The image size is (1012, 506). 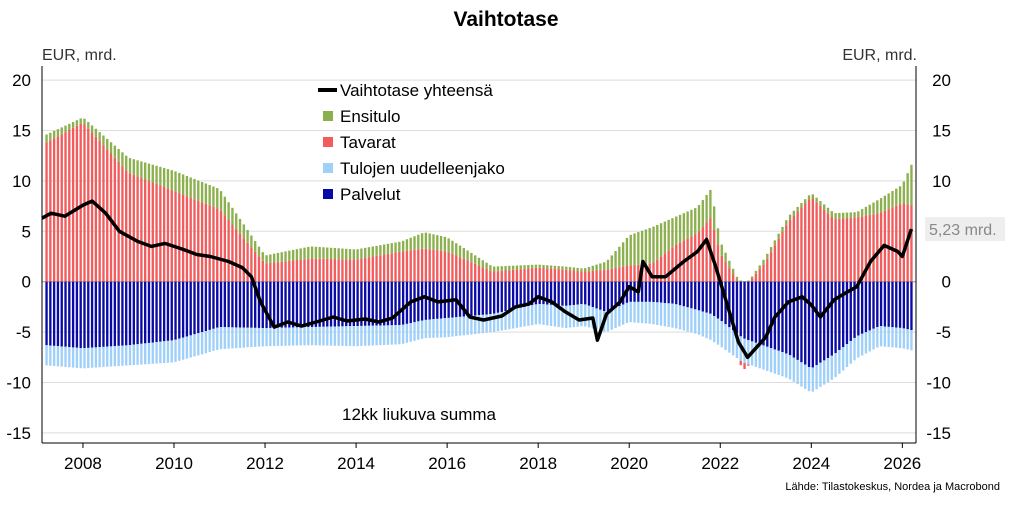 I want to click on x-tick-label: 2018, so click(x=538, y=463).